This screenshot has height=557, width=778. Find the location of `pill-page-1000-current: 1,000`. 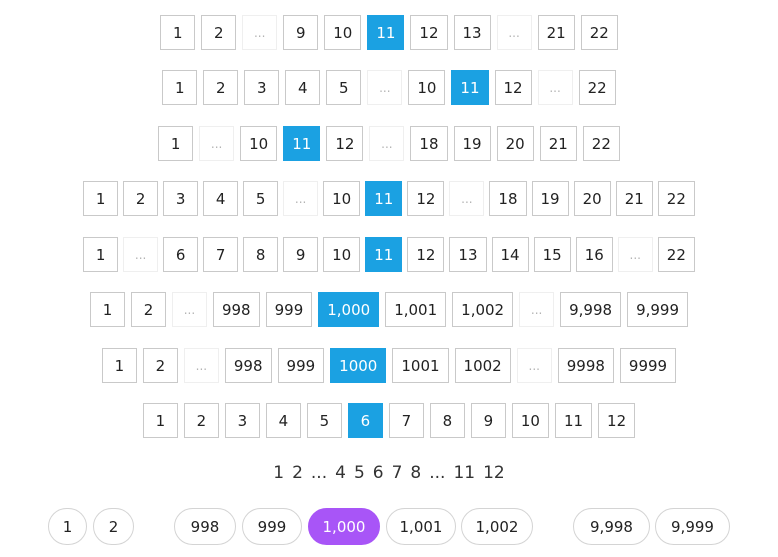

pill-page-1000-current: 1,000 is located at coordinates (344, 526).